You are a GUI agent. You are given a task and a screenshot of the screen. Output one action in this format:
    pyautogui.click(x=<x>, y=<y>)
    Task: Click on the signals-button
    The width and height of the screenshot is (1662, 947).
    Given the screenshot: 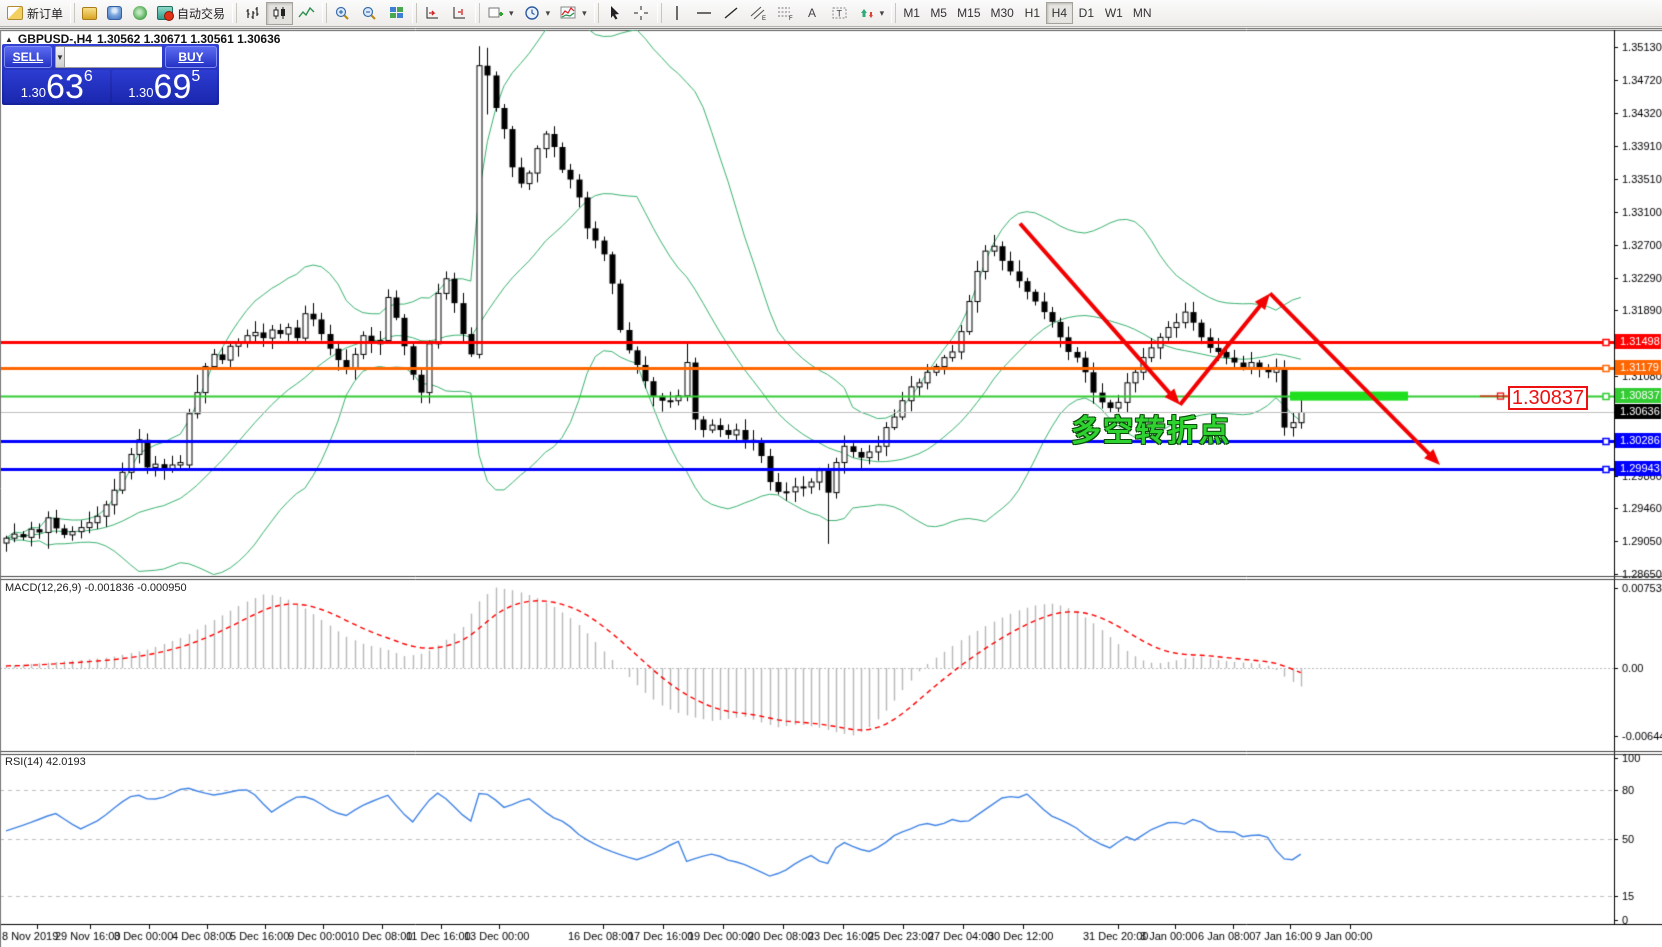 What is the action you would take?
    pyautogui.click(x=139, y=13)
    